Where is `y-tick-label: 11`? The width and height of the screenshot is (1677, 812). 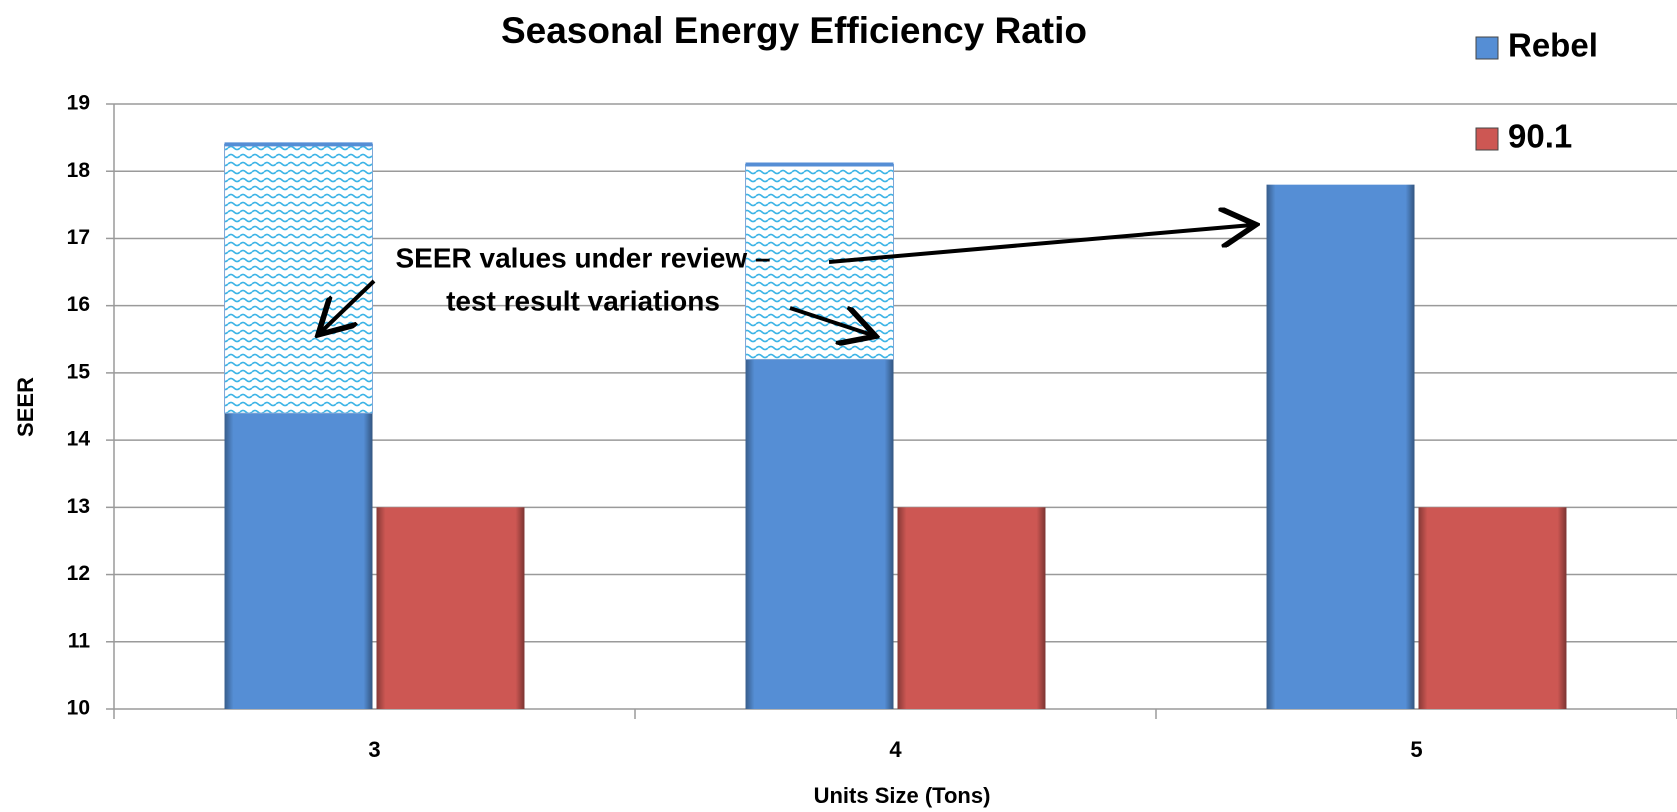
y-tick-label: 11 is located at coordinates (79, 640).